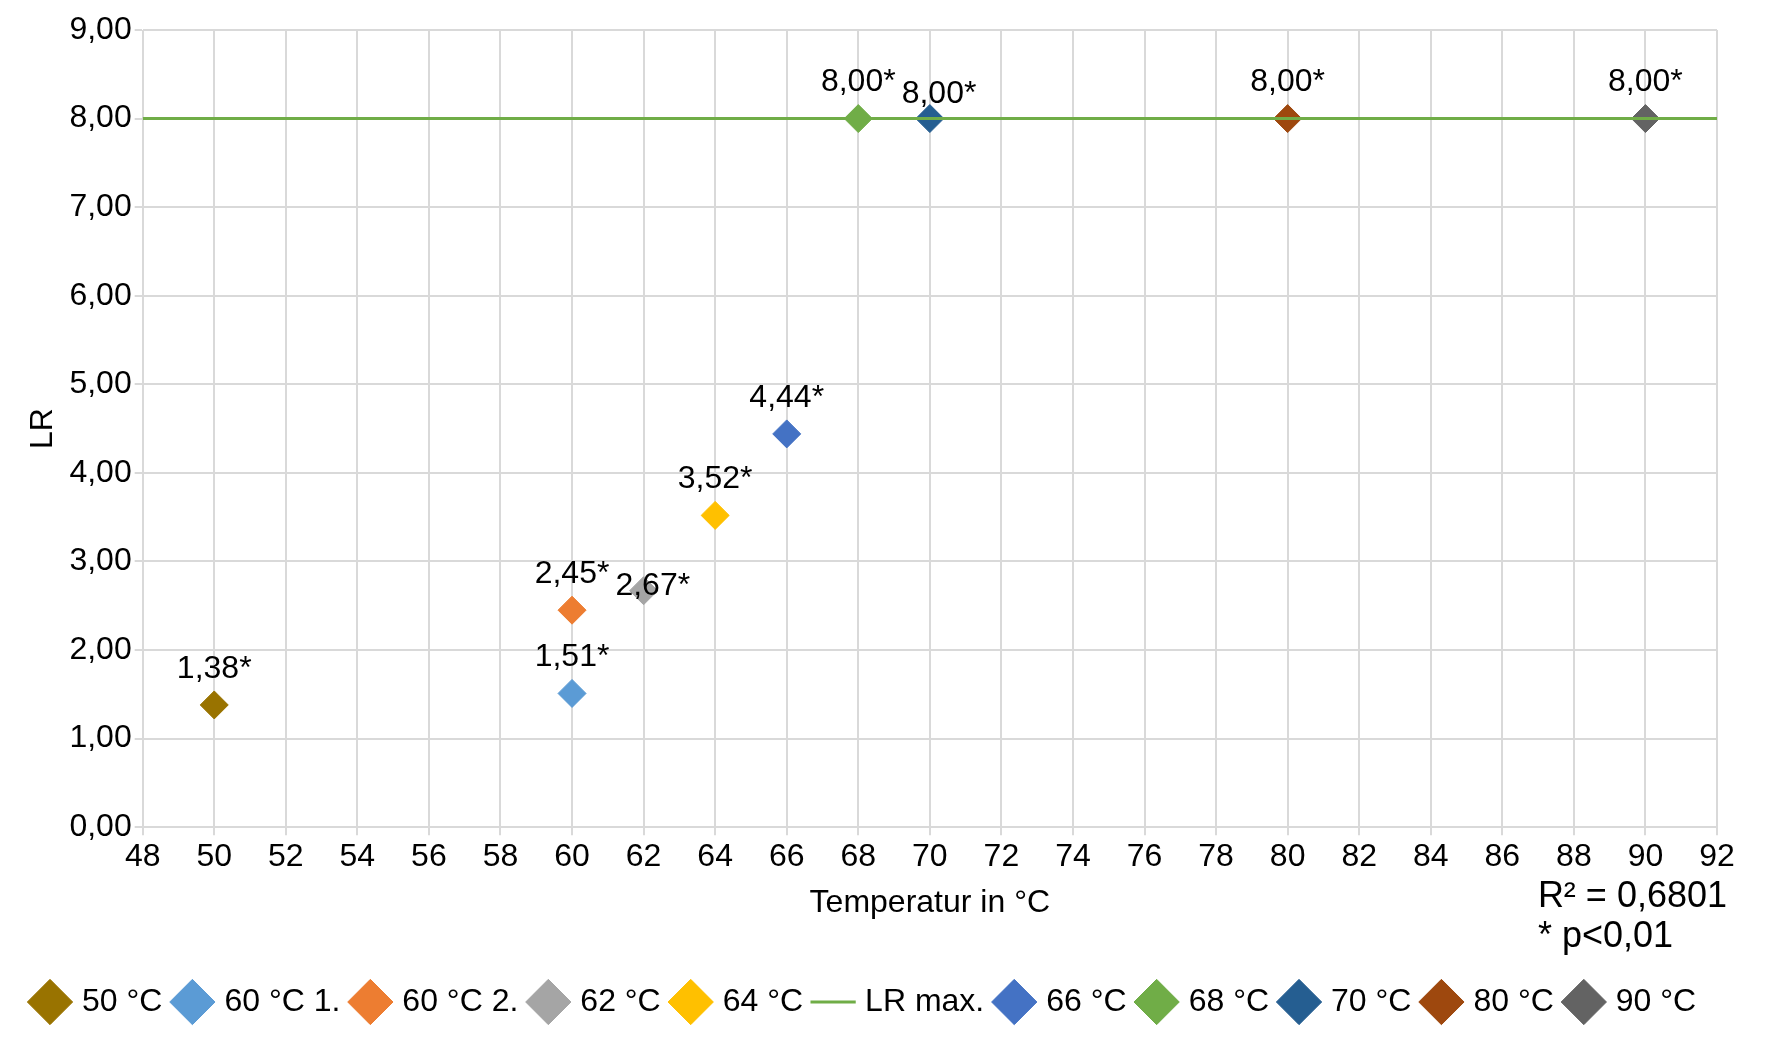  What do you see at coordinates (100, 647) in the screenshot?
I see `y-tick-label: 2,00` at bounding box center [100, 647].